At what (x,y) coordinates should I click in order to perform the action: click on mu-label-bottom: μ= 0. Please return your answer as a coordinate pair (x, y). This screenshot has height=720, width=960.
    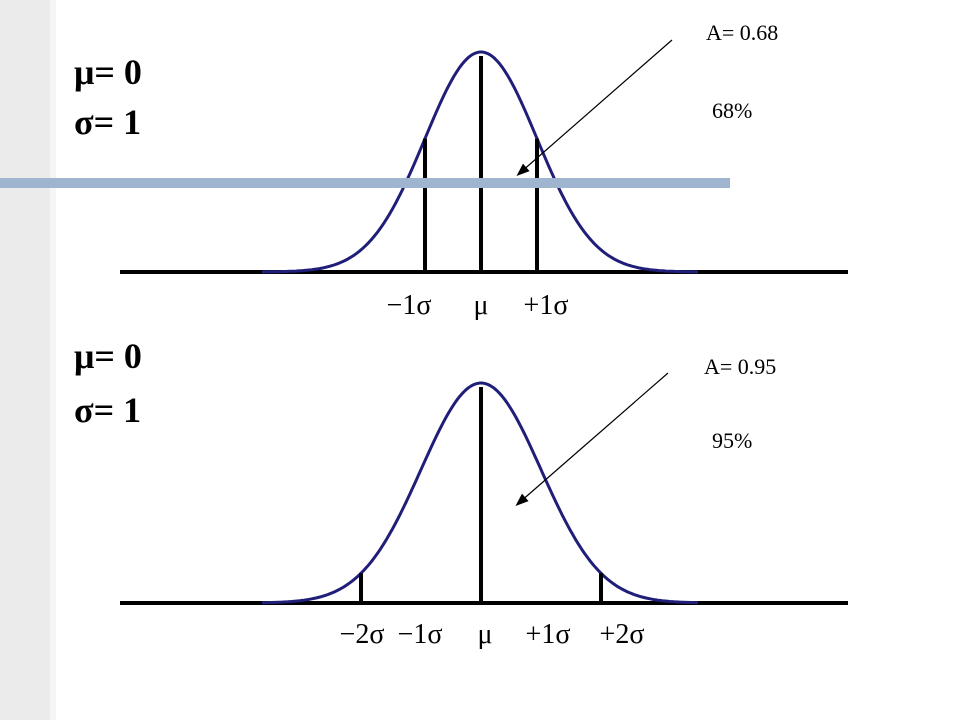
    Looking at the image, I should click on (108, 356).